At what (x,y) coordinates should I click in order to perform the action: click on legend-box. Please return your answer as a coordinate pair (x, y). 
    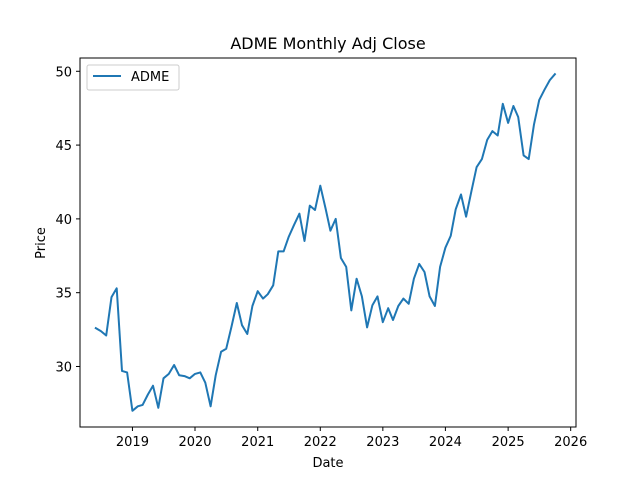
    Looking at the image, I should click on (133, 77).